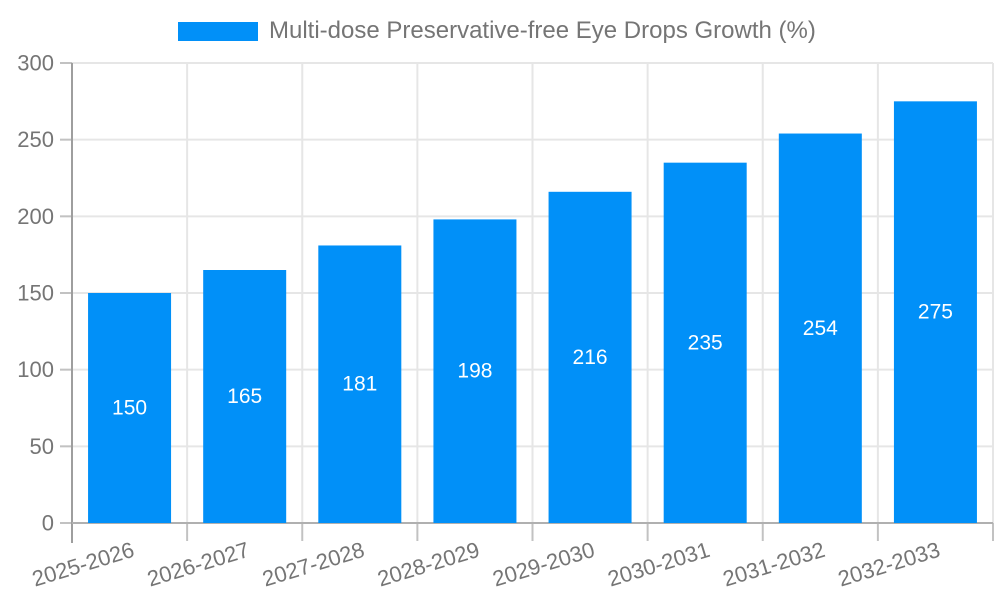  I want to click on x-tick-label: 2030-2031, so click(659, 564).